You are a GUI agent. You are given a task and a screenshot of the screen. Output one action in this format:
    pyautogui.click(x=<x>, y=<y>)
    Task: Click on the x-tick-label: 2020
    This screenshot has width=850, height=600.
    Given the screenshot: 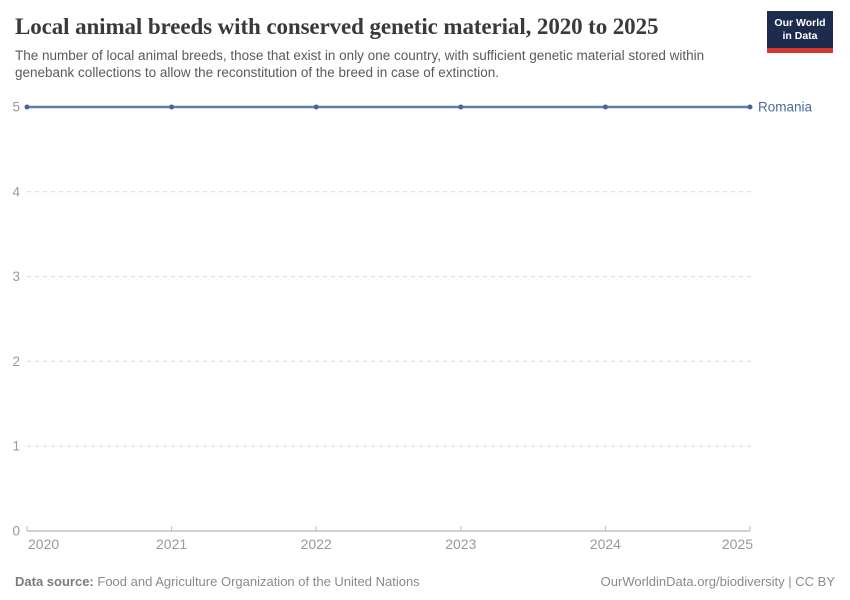 What is the action you would take?
    pyautogui.click(x=43, y=544)
    